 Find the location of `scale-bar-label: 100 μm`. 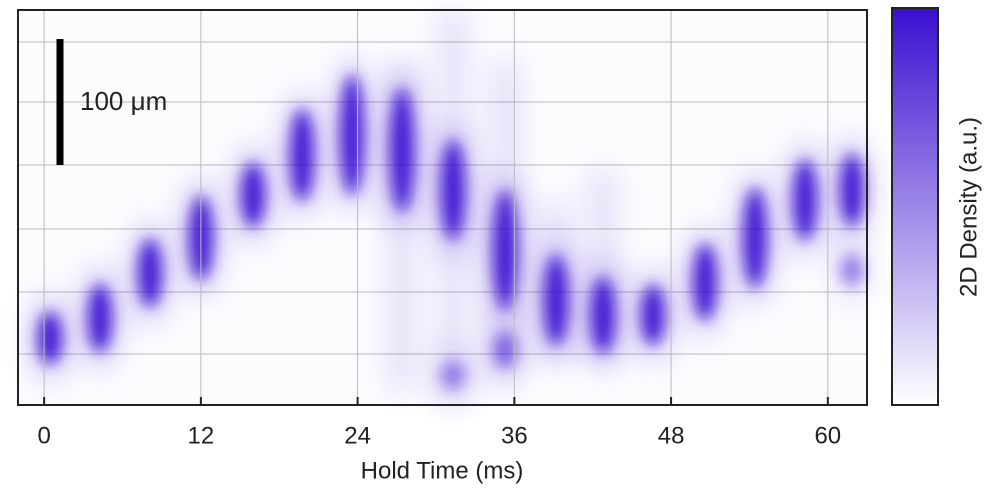

scale-bar-label: 100 μm is located at coordinates (123, 101).